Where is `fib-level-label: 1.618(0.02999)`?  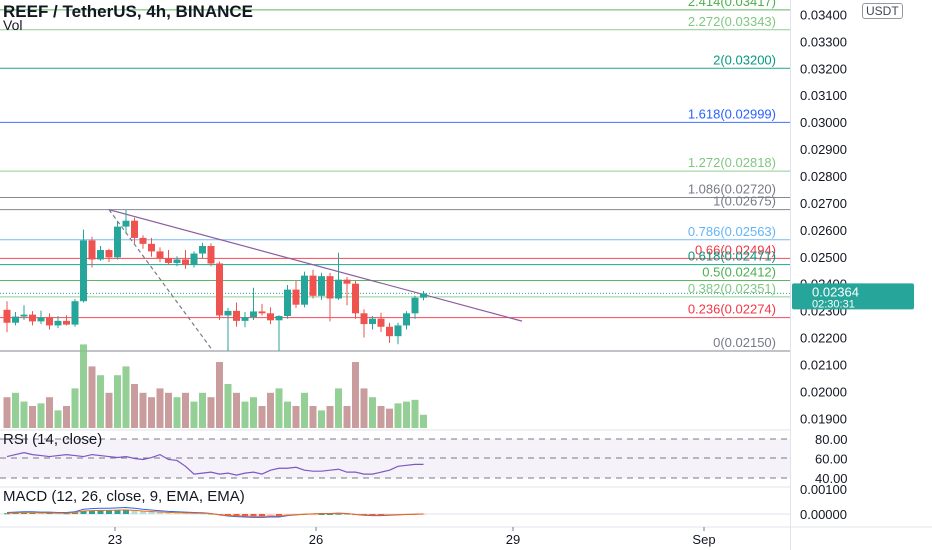 fib-level-label: 1.618(0.02999) is located at coordinates (732, 113).